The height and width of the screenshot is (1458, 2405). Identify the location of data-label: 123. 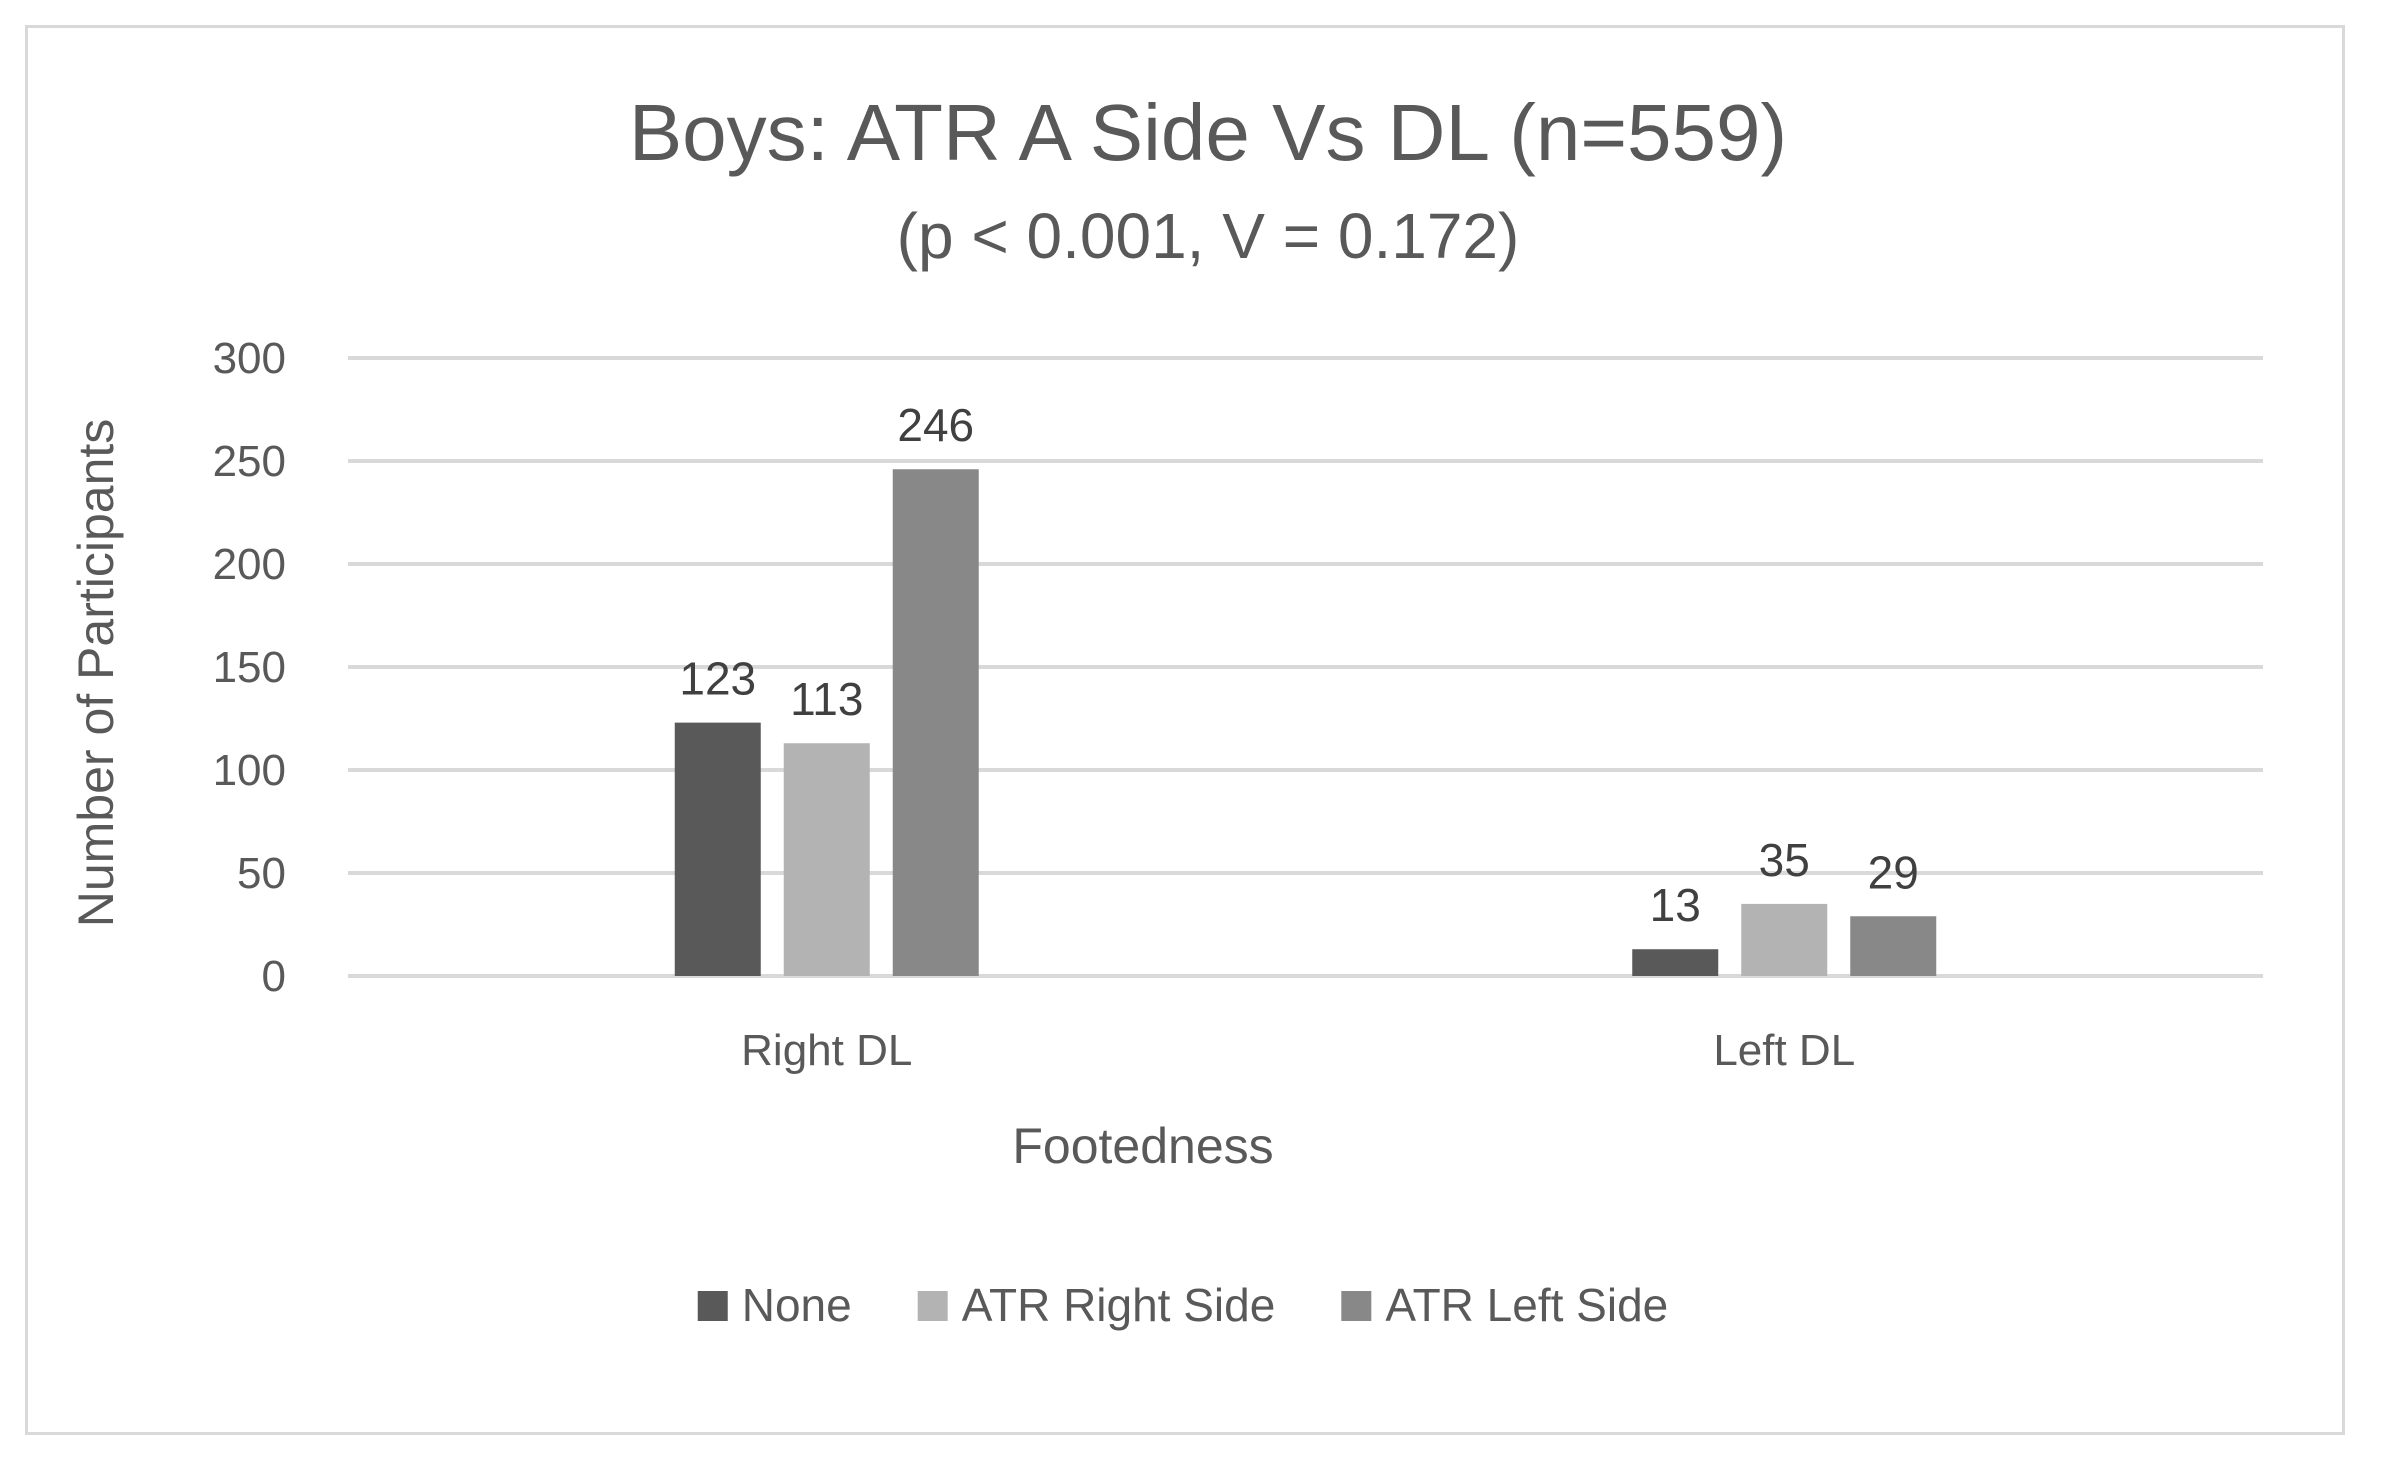
(717, 679).